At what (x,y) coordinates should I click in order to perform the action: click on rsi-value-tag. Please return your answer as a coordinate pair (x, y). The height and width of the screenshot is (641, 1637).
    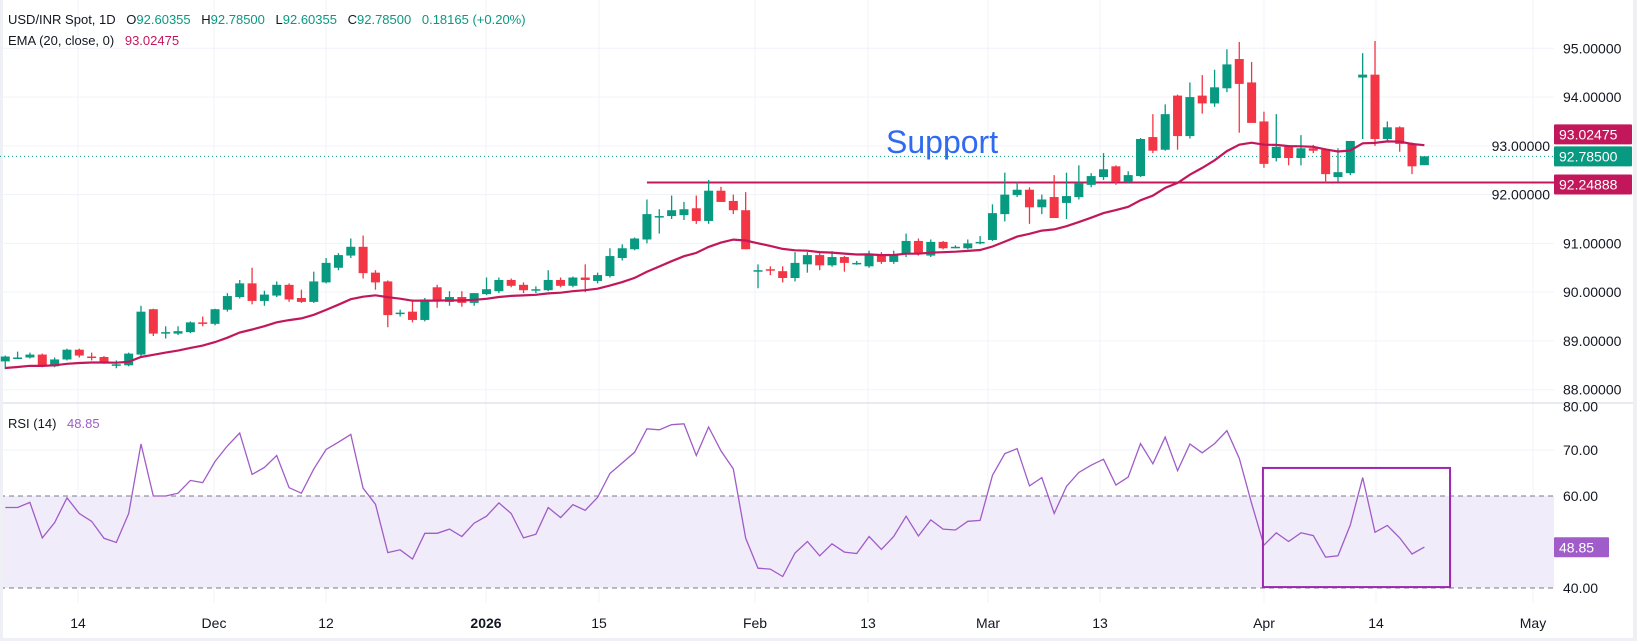
    Looking at the image, I should click on (1581, 547).